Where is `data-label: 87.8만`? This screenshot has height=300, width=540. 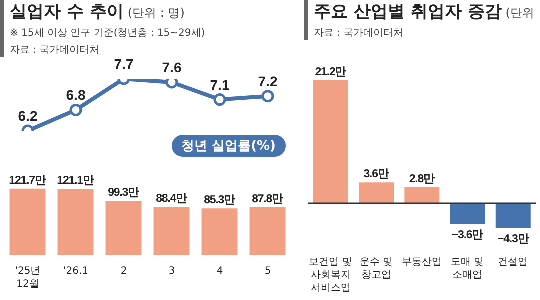 data-label: 87.8만 is located at coordinates (268, 199).